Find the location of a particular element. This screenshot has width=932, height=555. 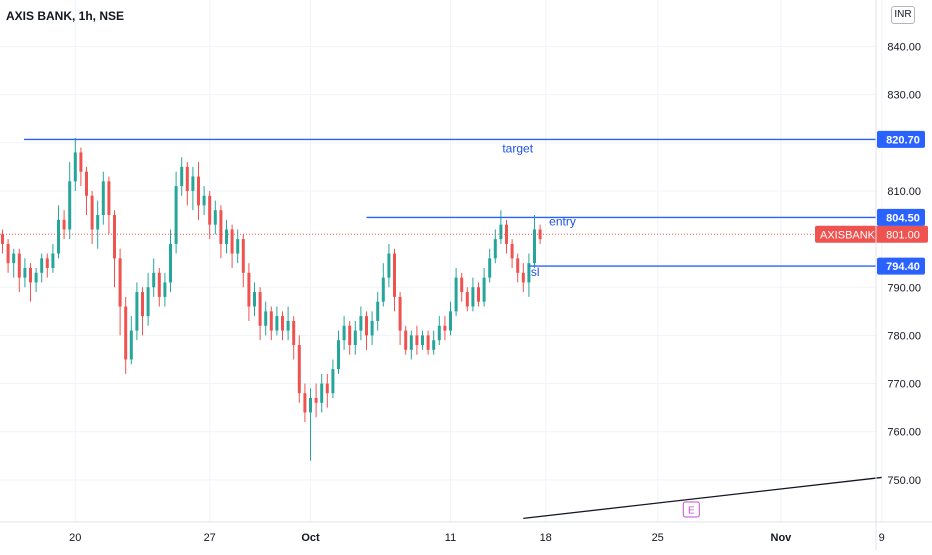

last-price-tag is located at coordinates (871, 234).